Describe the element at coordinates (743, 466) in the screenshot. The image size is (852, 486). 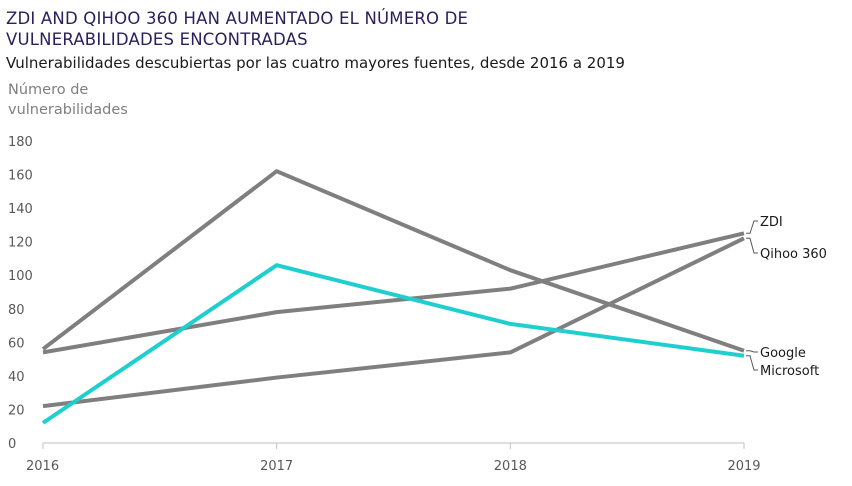
I see `x-tick-label: 2019` at that location.